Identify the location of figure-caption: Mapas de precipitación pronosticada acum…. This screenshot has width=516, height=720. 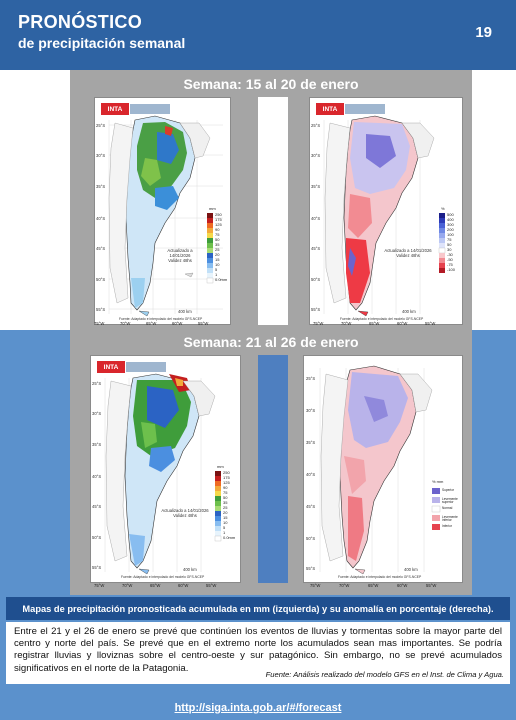
(258, 608).